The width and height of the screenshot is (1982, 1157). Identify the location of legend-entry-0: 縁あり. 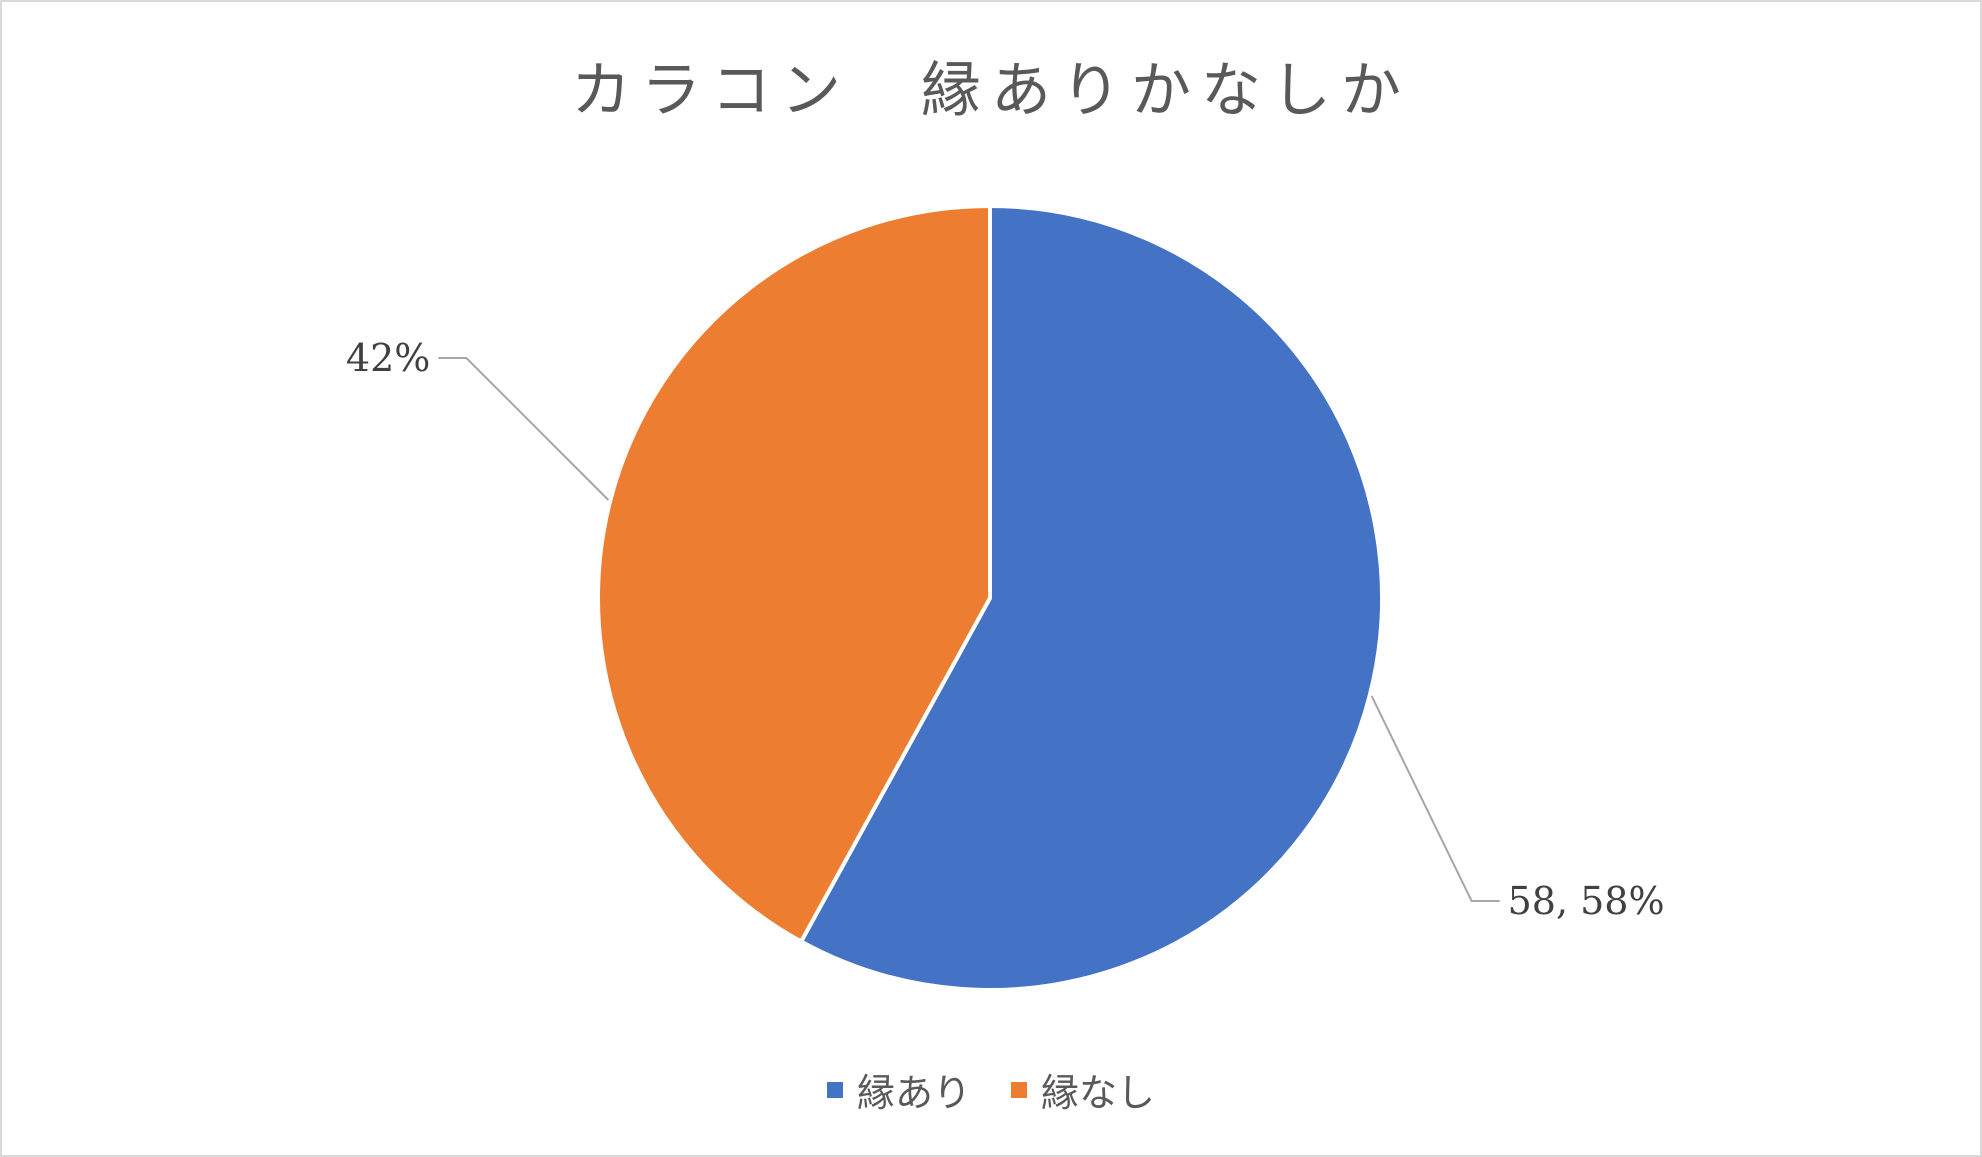
(898, 1089).